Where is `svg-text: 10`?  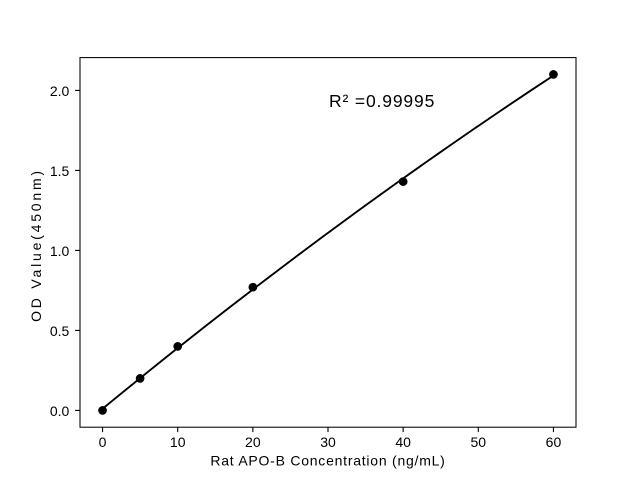 svg-text: 10 is located at coordinates (178, 442).